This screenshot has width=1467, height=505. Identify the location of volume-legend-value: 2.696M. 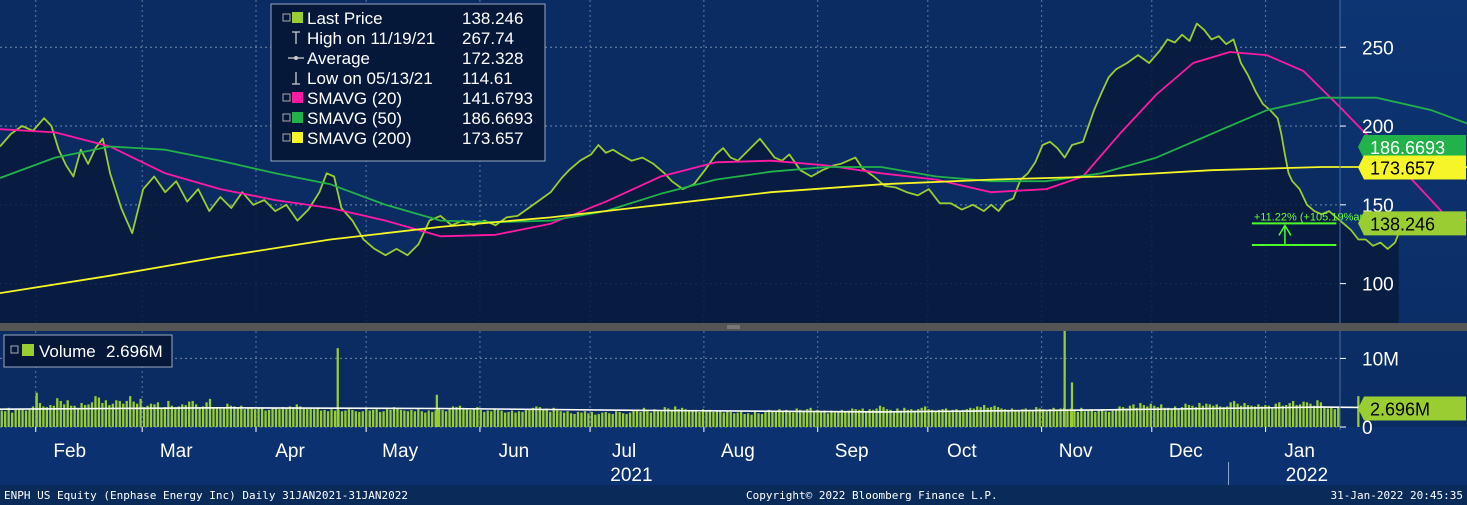
(134, 351).